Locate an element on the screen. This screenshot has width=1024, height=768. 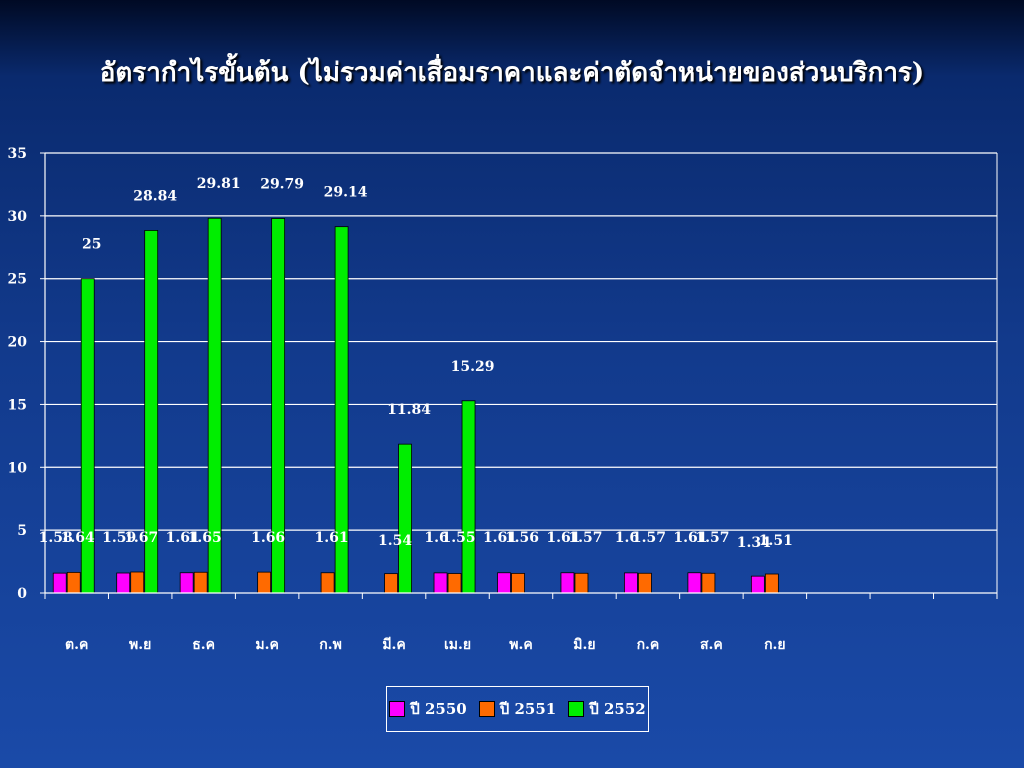
bar-ปี-2550-2 is located at coordinates (186, 583).